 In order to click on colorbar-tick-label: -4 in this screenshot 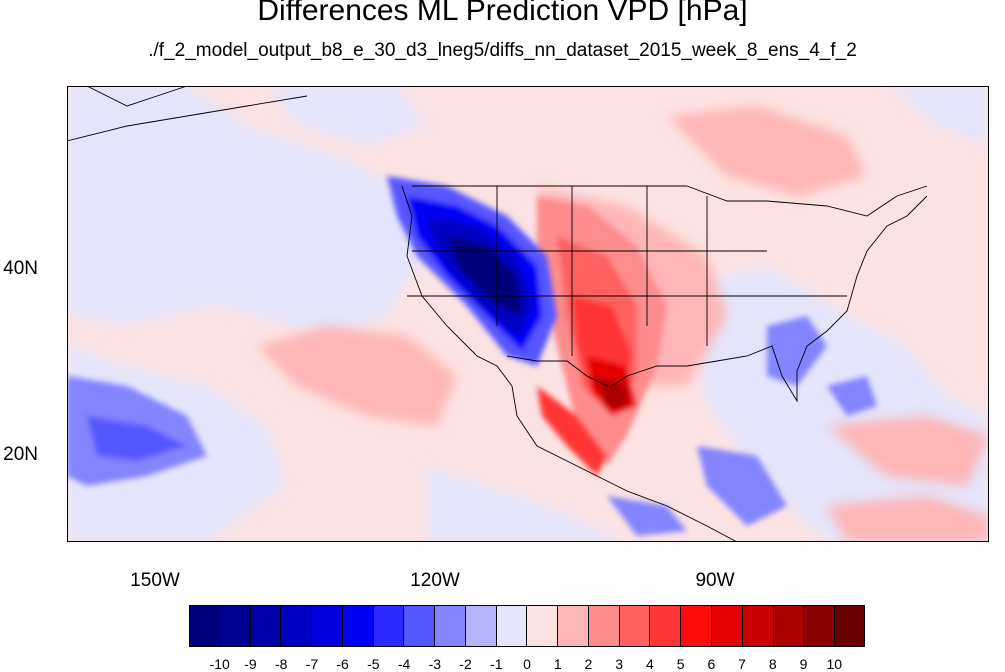, I will do `click(404, 664)`.